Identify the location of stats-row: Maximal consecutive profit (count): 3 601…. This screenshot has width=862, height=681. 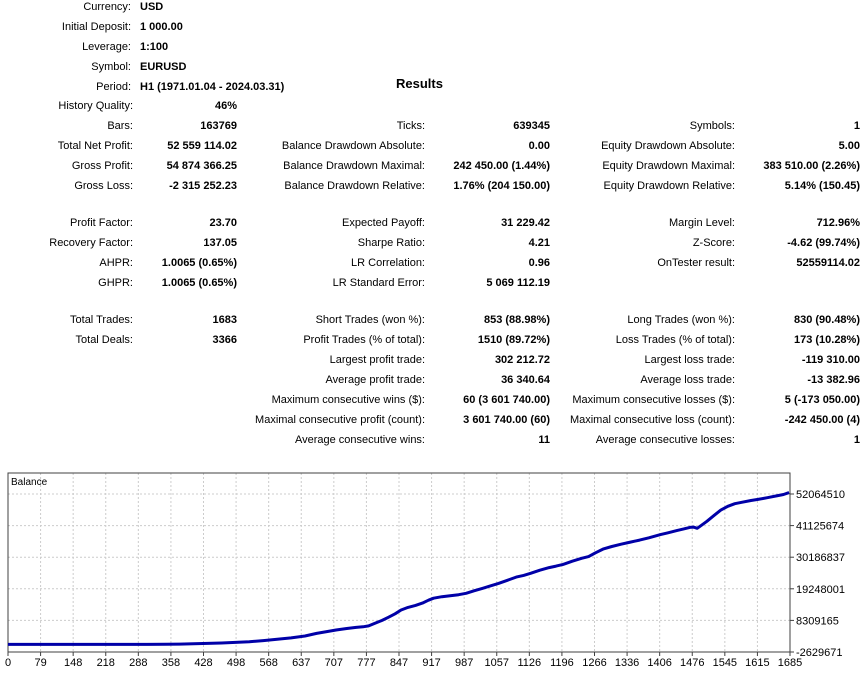
(430, 420).